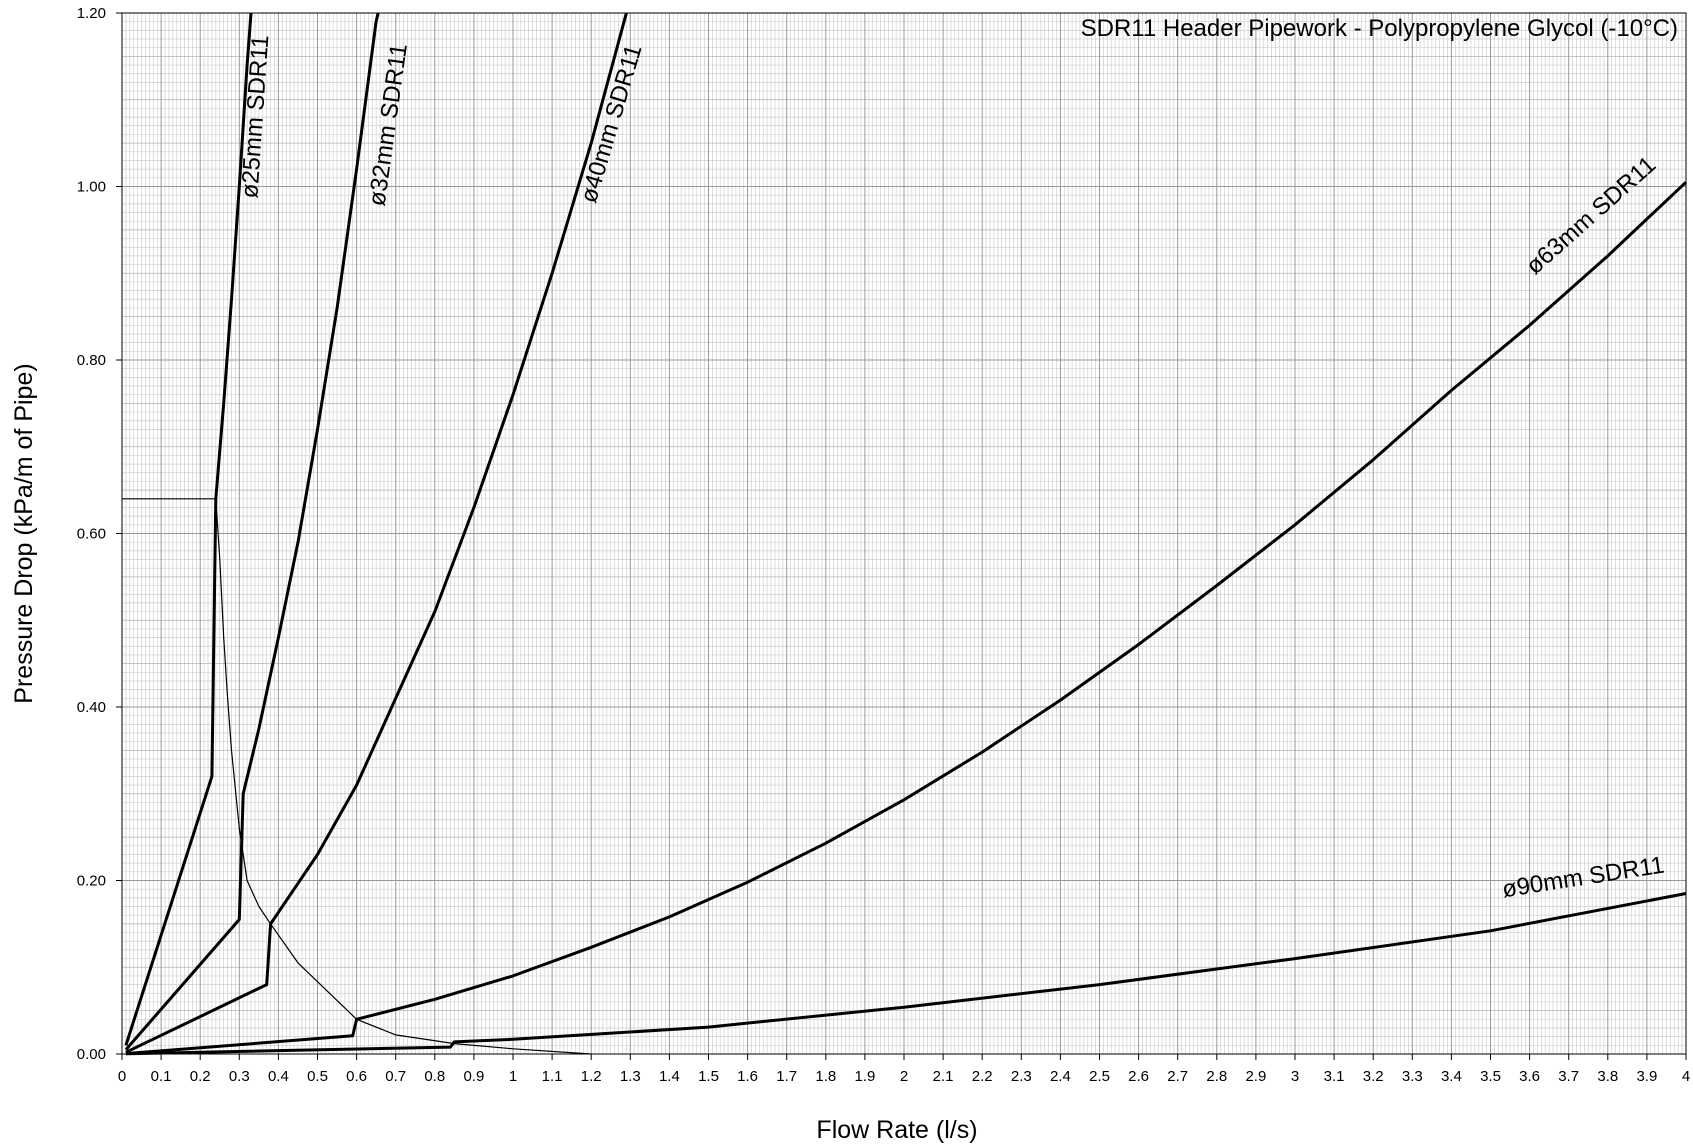  Describe the element at coordinates (91, 707) in the screenshot. I see `y-tick-label: 0.40` at that location.